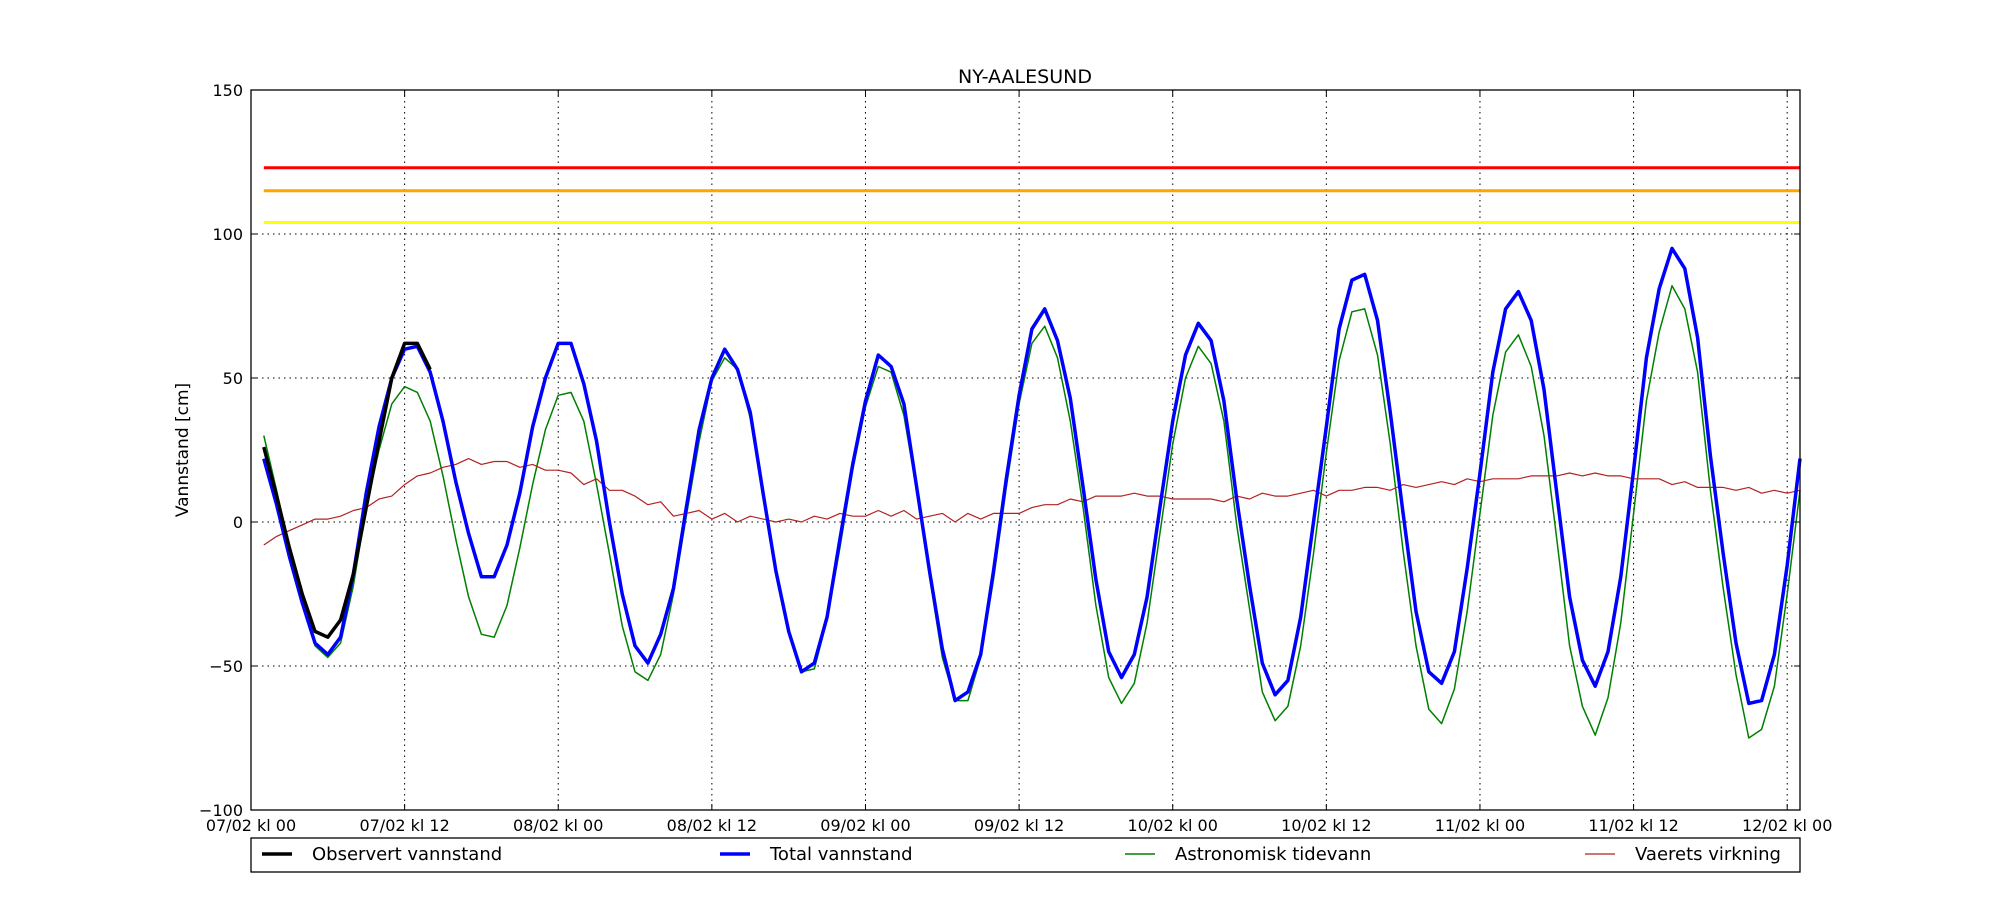 This screenshot has height=904, width=2000. I want to click on x-tick-label: 11/02 kl 12, so click(1633, 825).